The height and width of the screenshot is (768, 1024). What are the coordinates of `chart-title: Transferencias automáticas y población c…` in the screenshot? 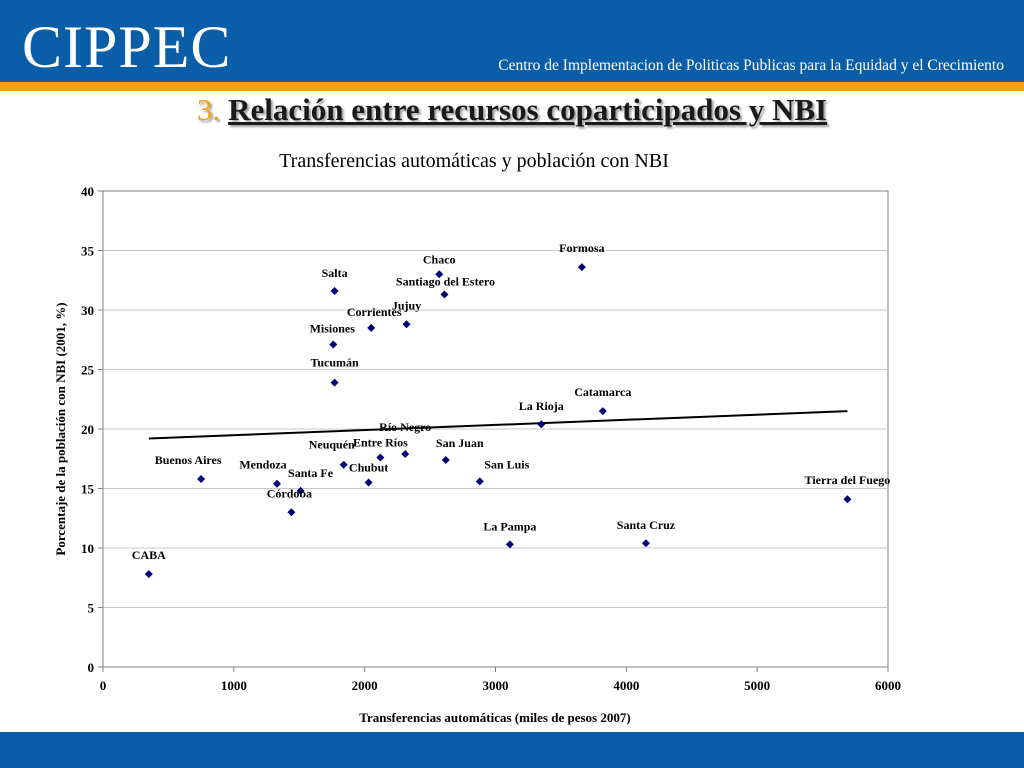 It's located at (474, 161).